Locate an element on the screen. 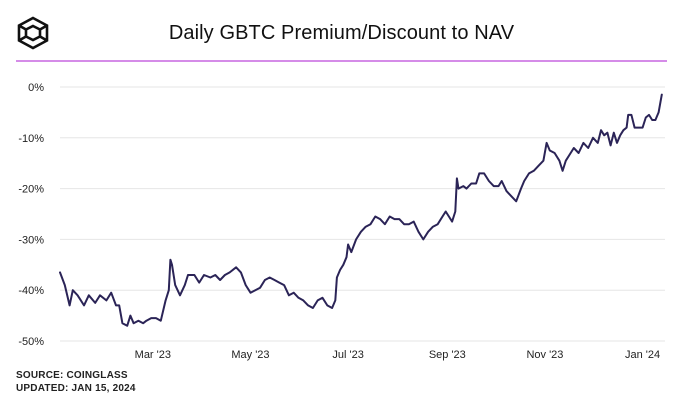 The image size is (683, 400). x-tick-label: Jul '23 is located at coordinates (347, 355).